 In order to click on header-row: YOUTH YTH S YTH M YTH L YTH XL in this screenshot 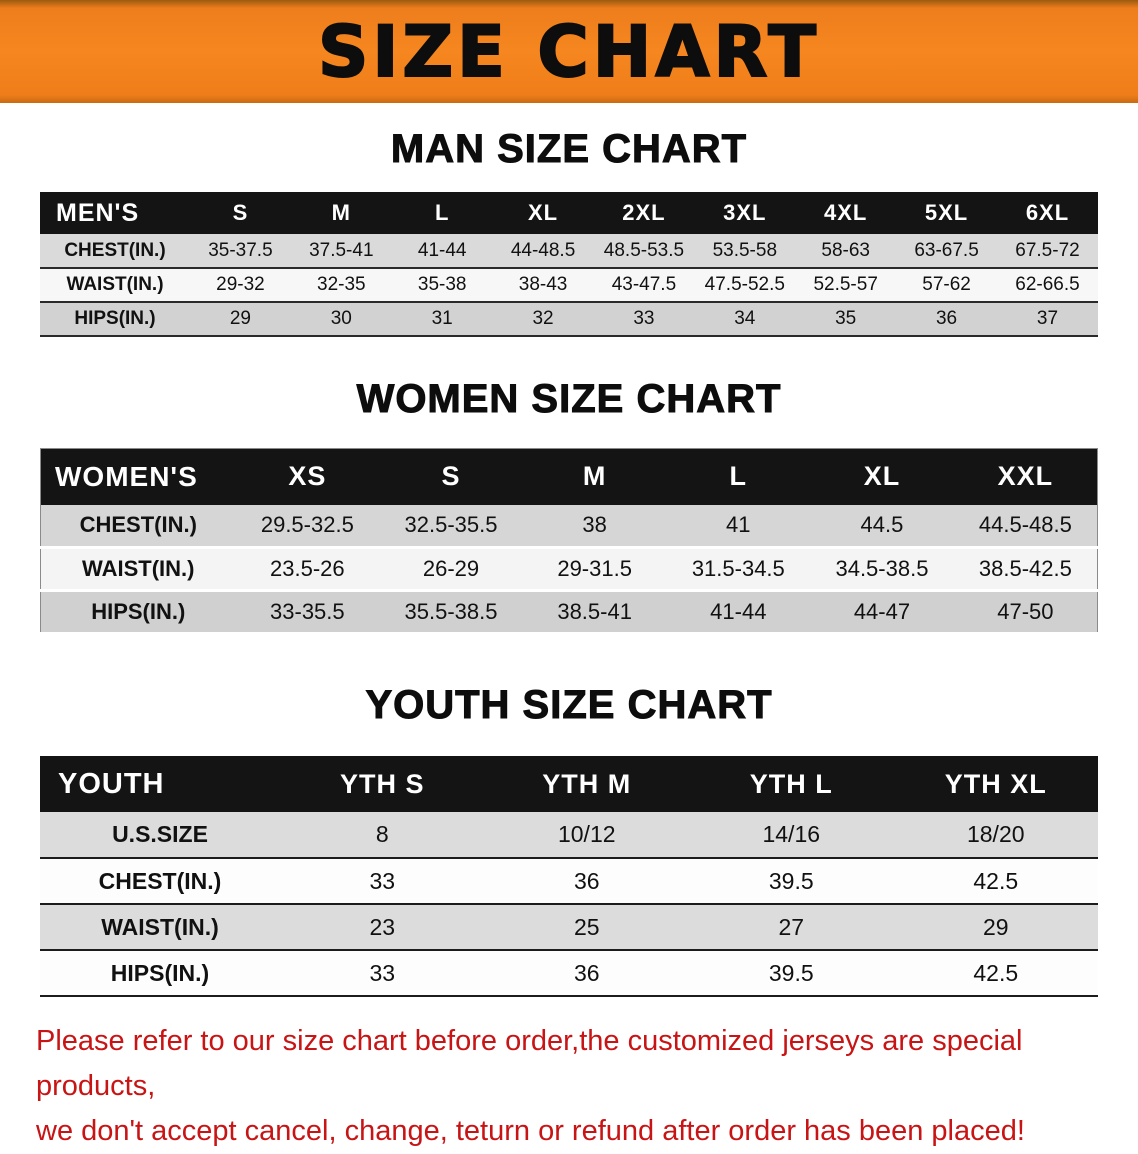, I will do `click(569, 784)`.